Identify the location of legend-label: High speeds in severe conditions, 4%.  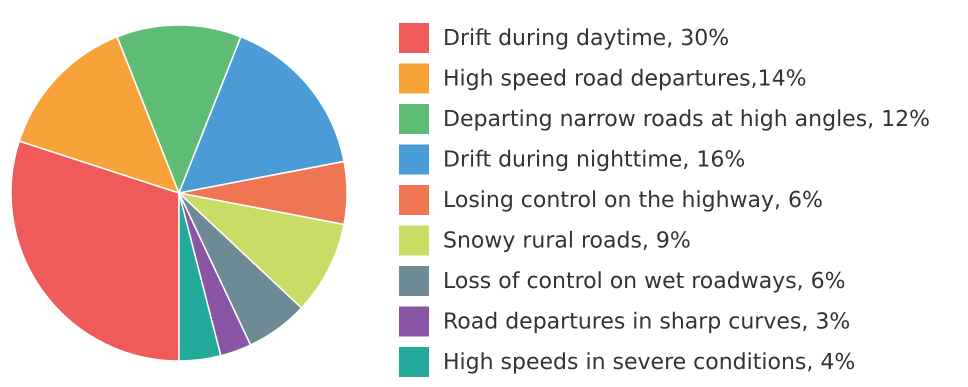
(649, 362).